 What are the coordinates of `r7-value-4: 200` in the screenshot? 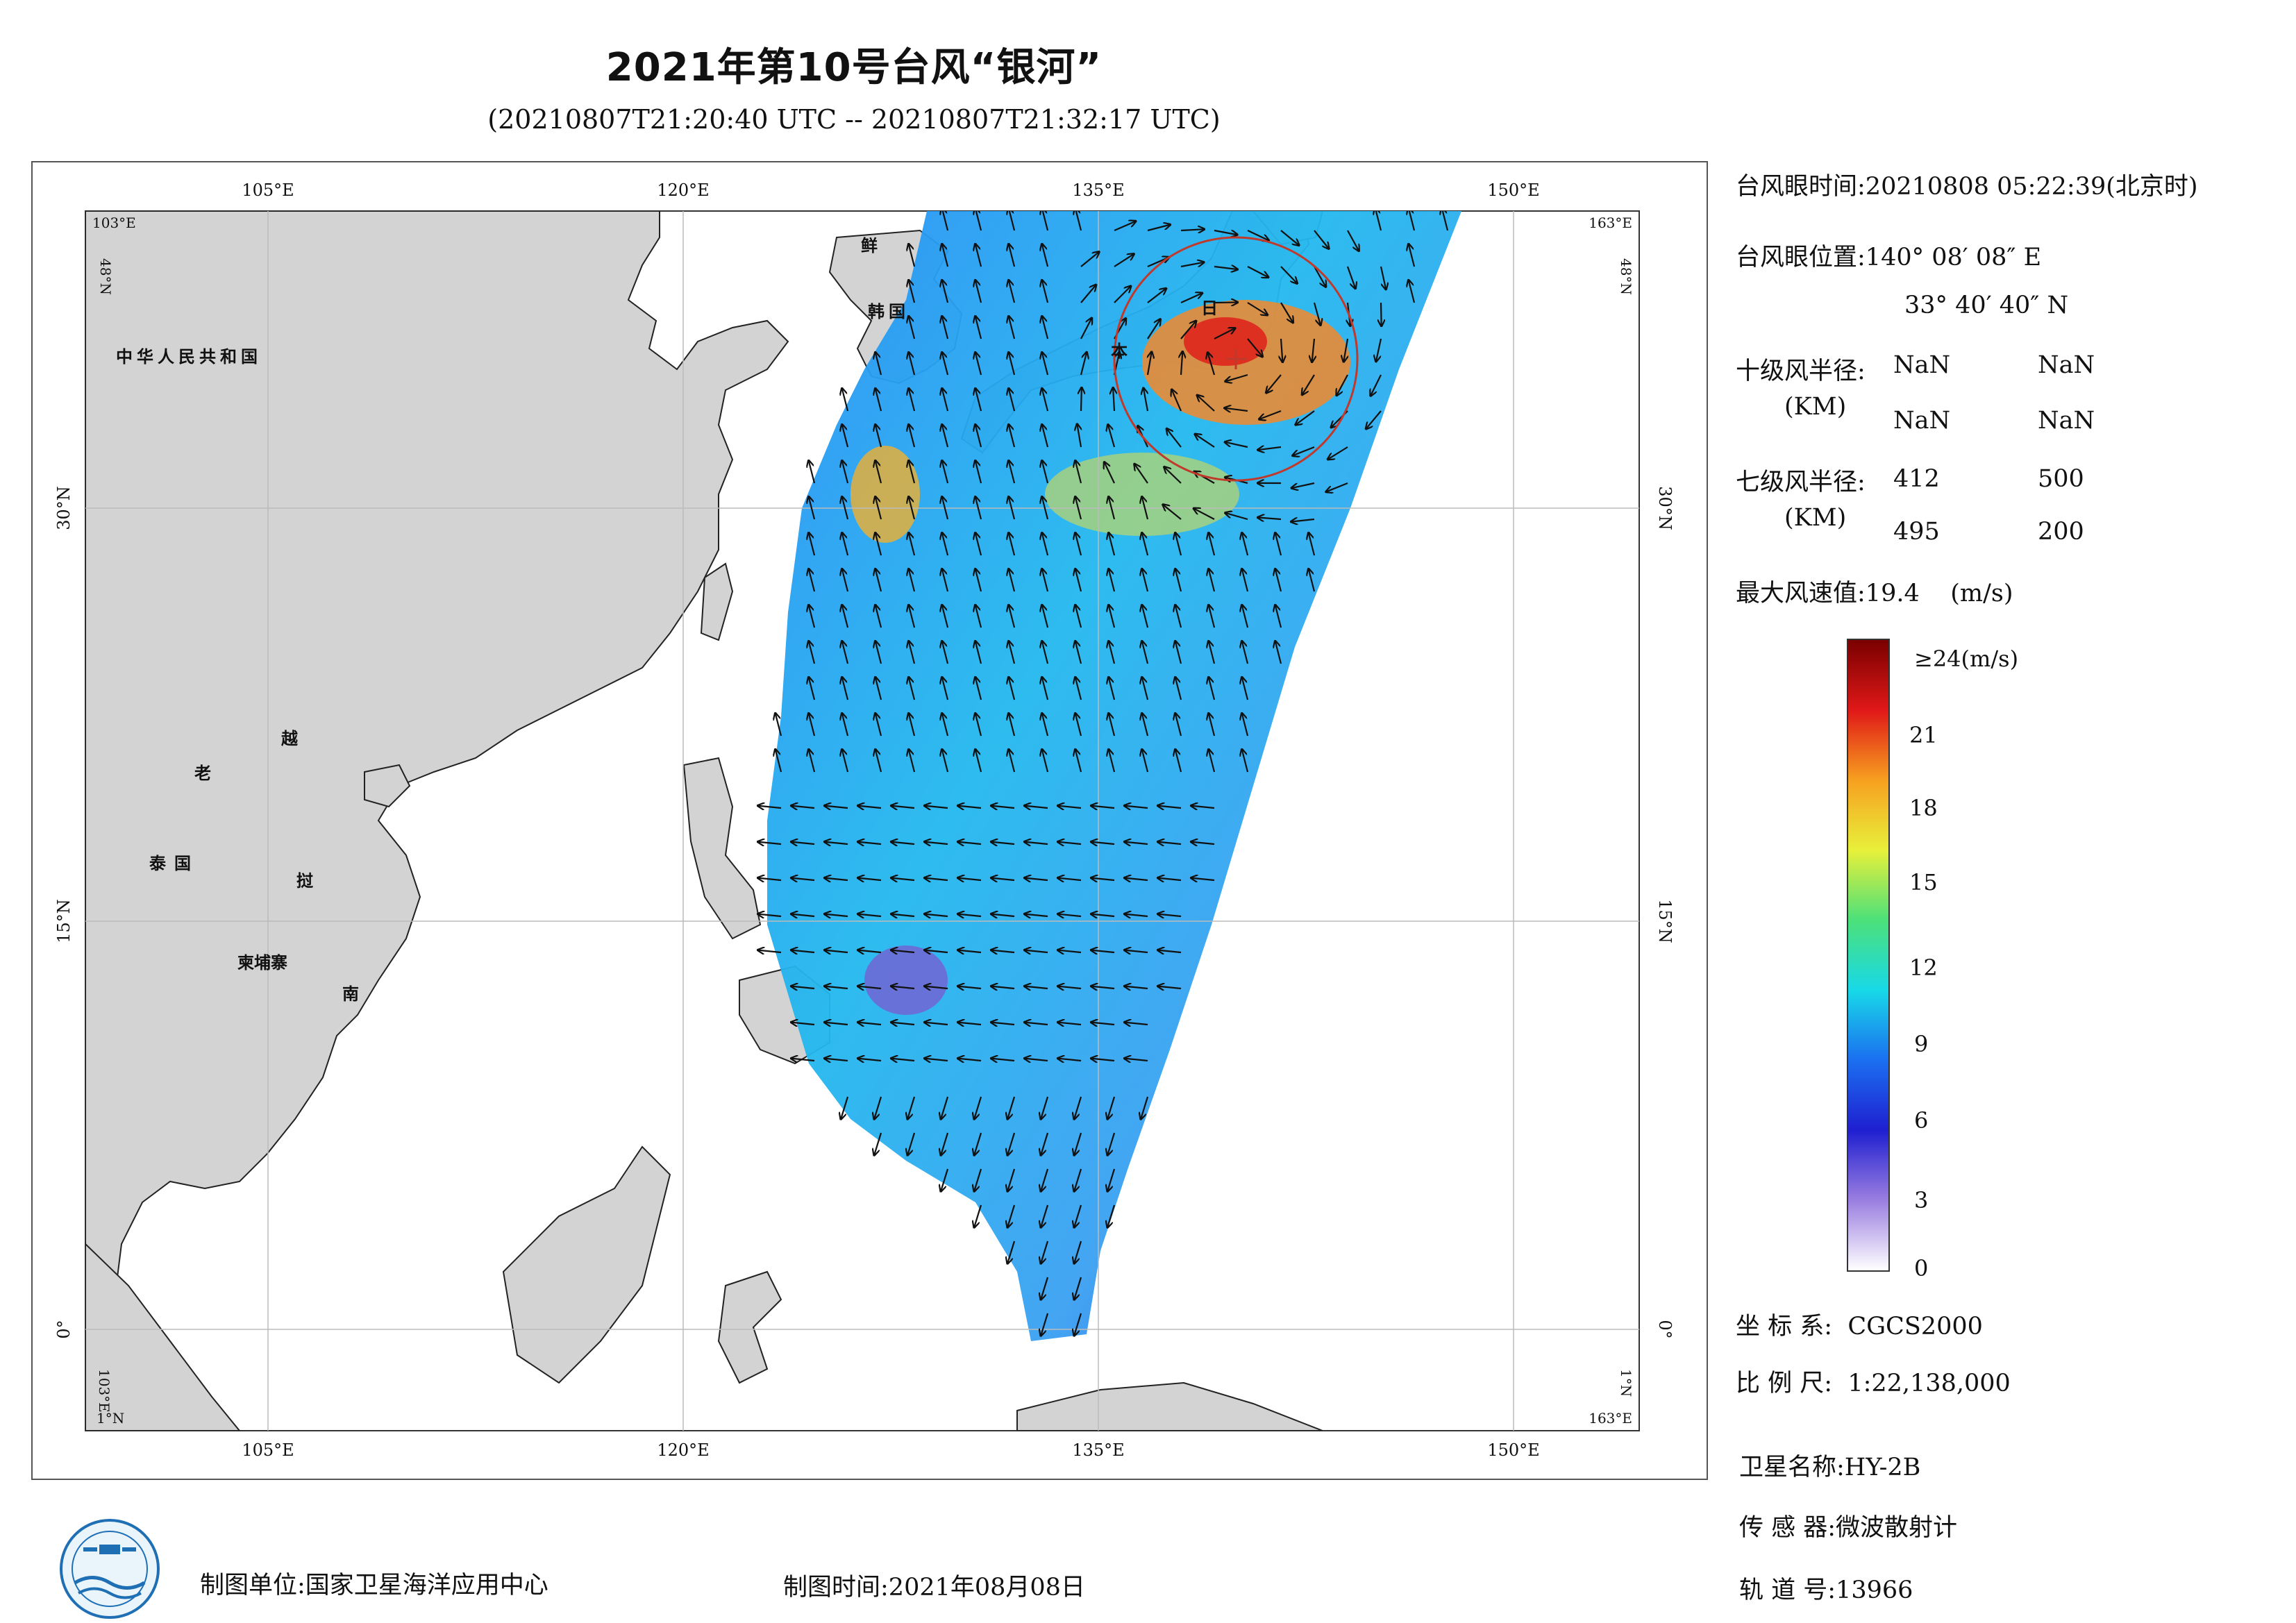 It's located at (2061, 532).